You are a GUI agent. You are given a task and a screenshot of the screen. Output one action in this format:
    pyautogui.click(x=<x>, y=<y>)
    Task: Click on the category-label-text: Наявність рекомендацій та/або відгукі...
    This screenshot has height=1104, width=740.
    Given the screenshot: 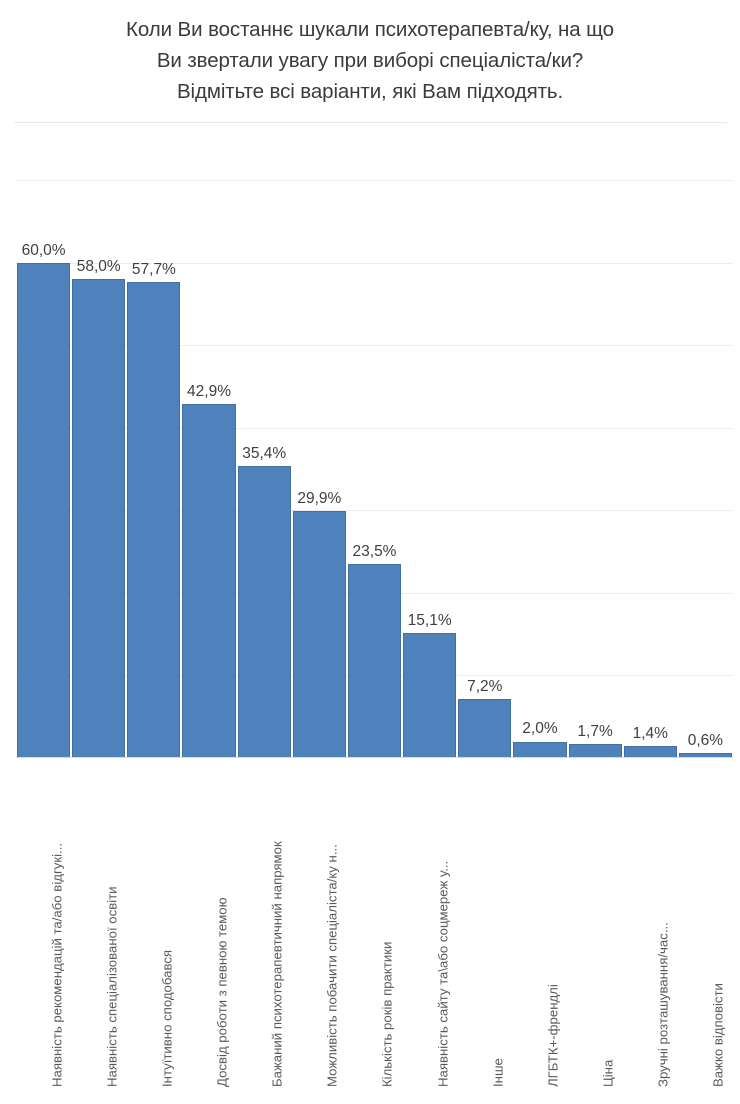 What is the action you would take?
    pyautogui.click(x=57, y=964)
    